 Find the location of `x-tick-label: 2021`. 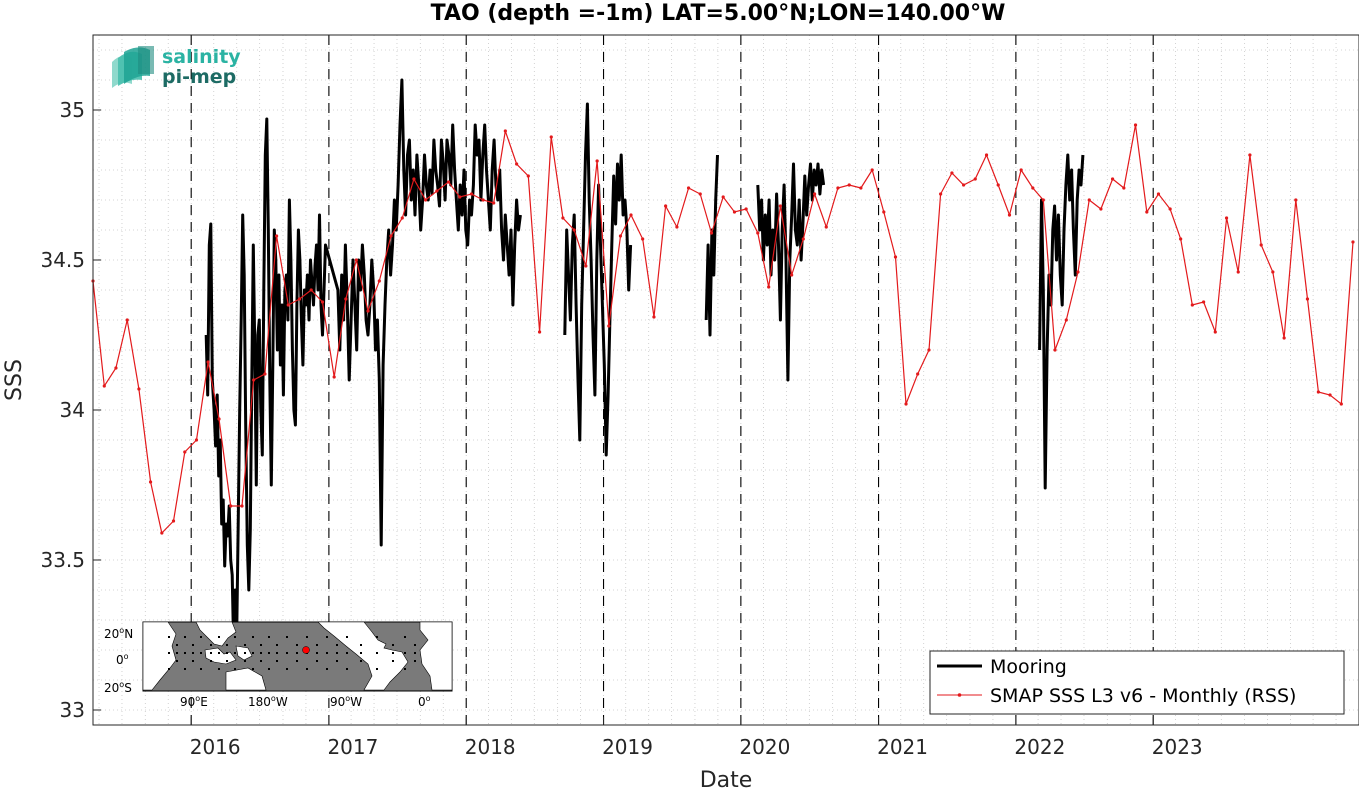

x-tick-label: 2021 is located at coordinates (902, 747).